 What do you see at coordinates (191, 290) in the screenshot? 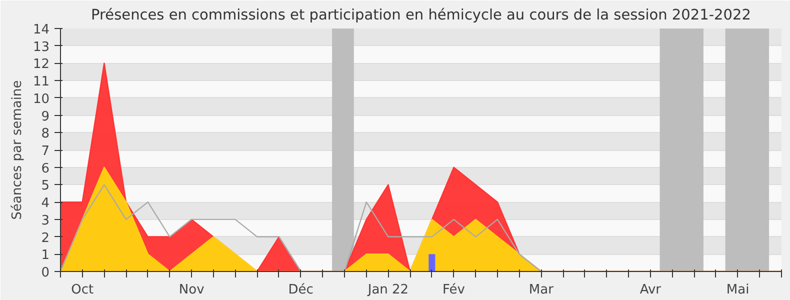
I see `x-tick-label: Nov` at bounding box center [191, 290].